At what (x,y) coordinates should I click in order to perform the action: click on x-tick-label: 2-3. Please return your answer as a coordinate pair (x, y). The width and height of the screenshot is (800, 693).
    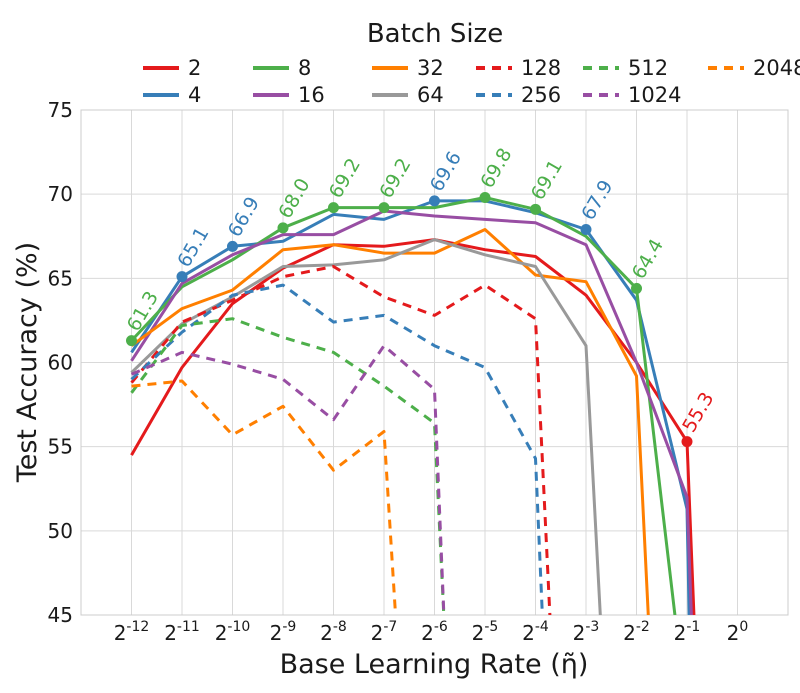
    Looking at the image, I should click on (586, 632).